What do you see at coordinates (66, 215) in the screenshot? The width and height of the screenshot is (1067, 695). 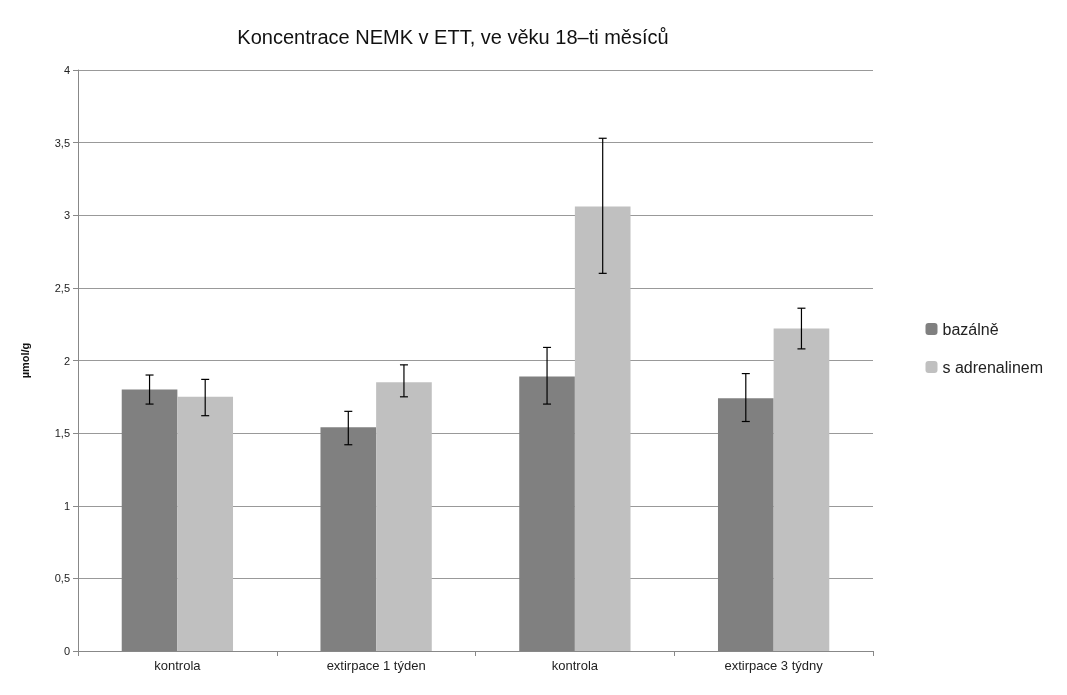 I see `y-tick-label: 3` at bounding box center [66, 215].